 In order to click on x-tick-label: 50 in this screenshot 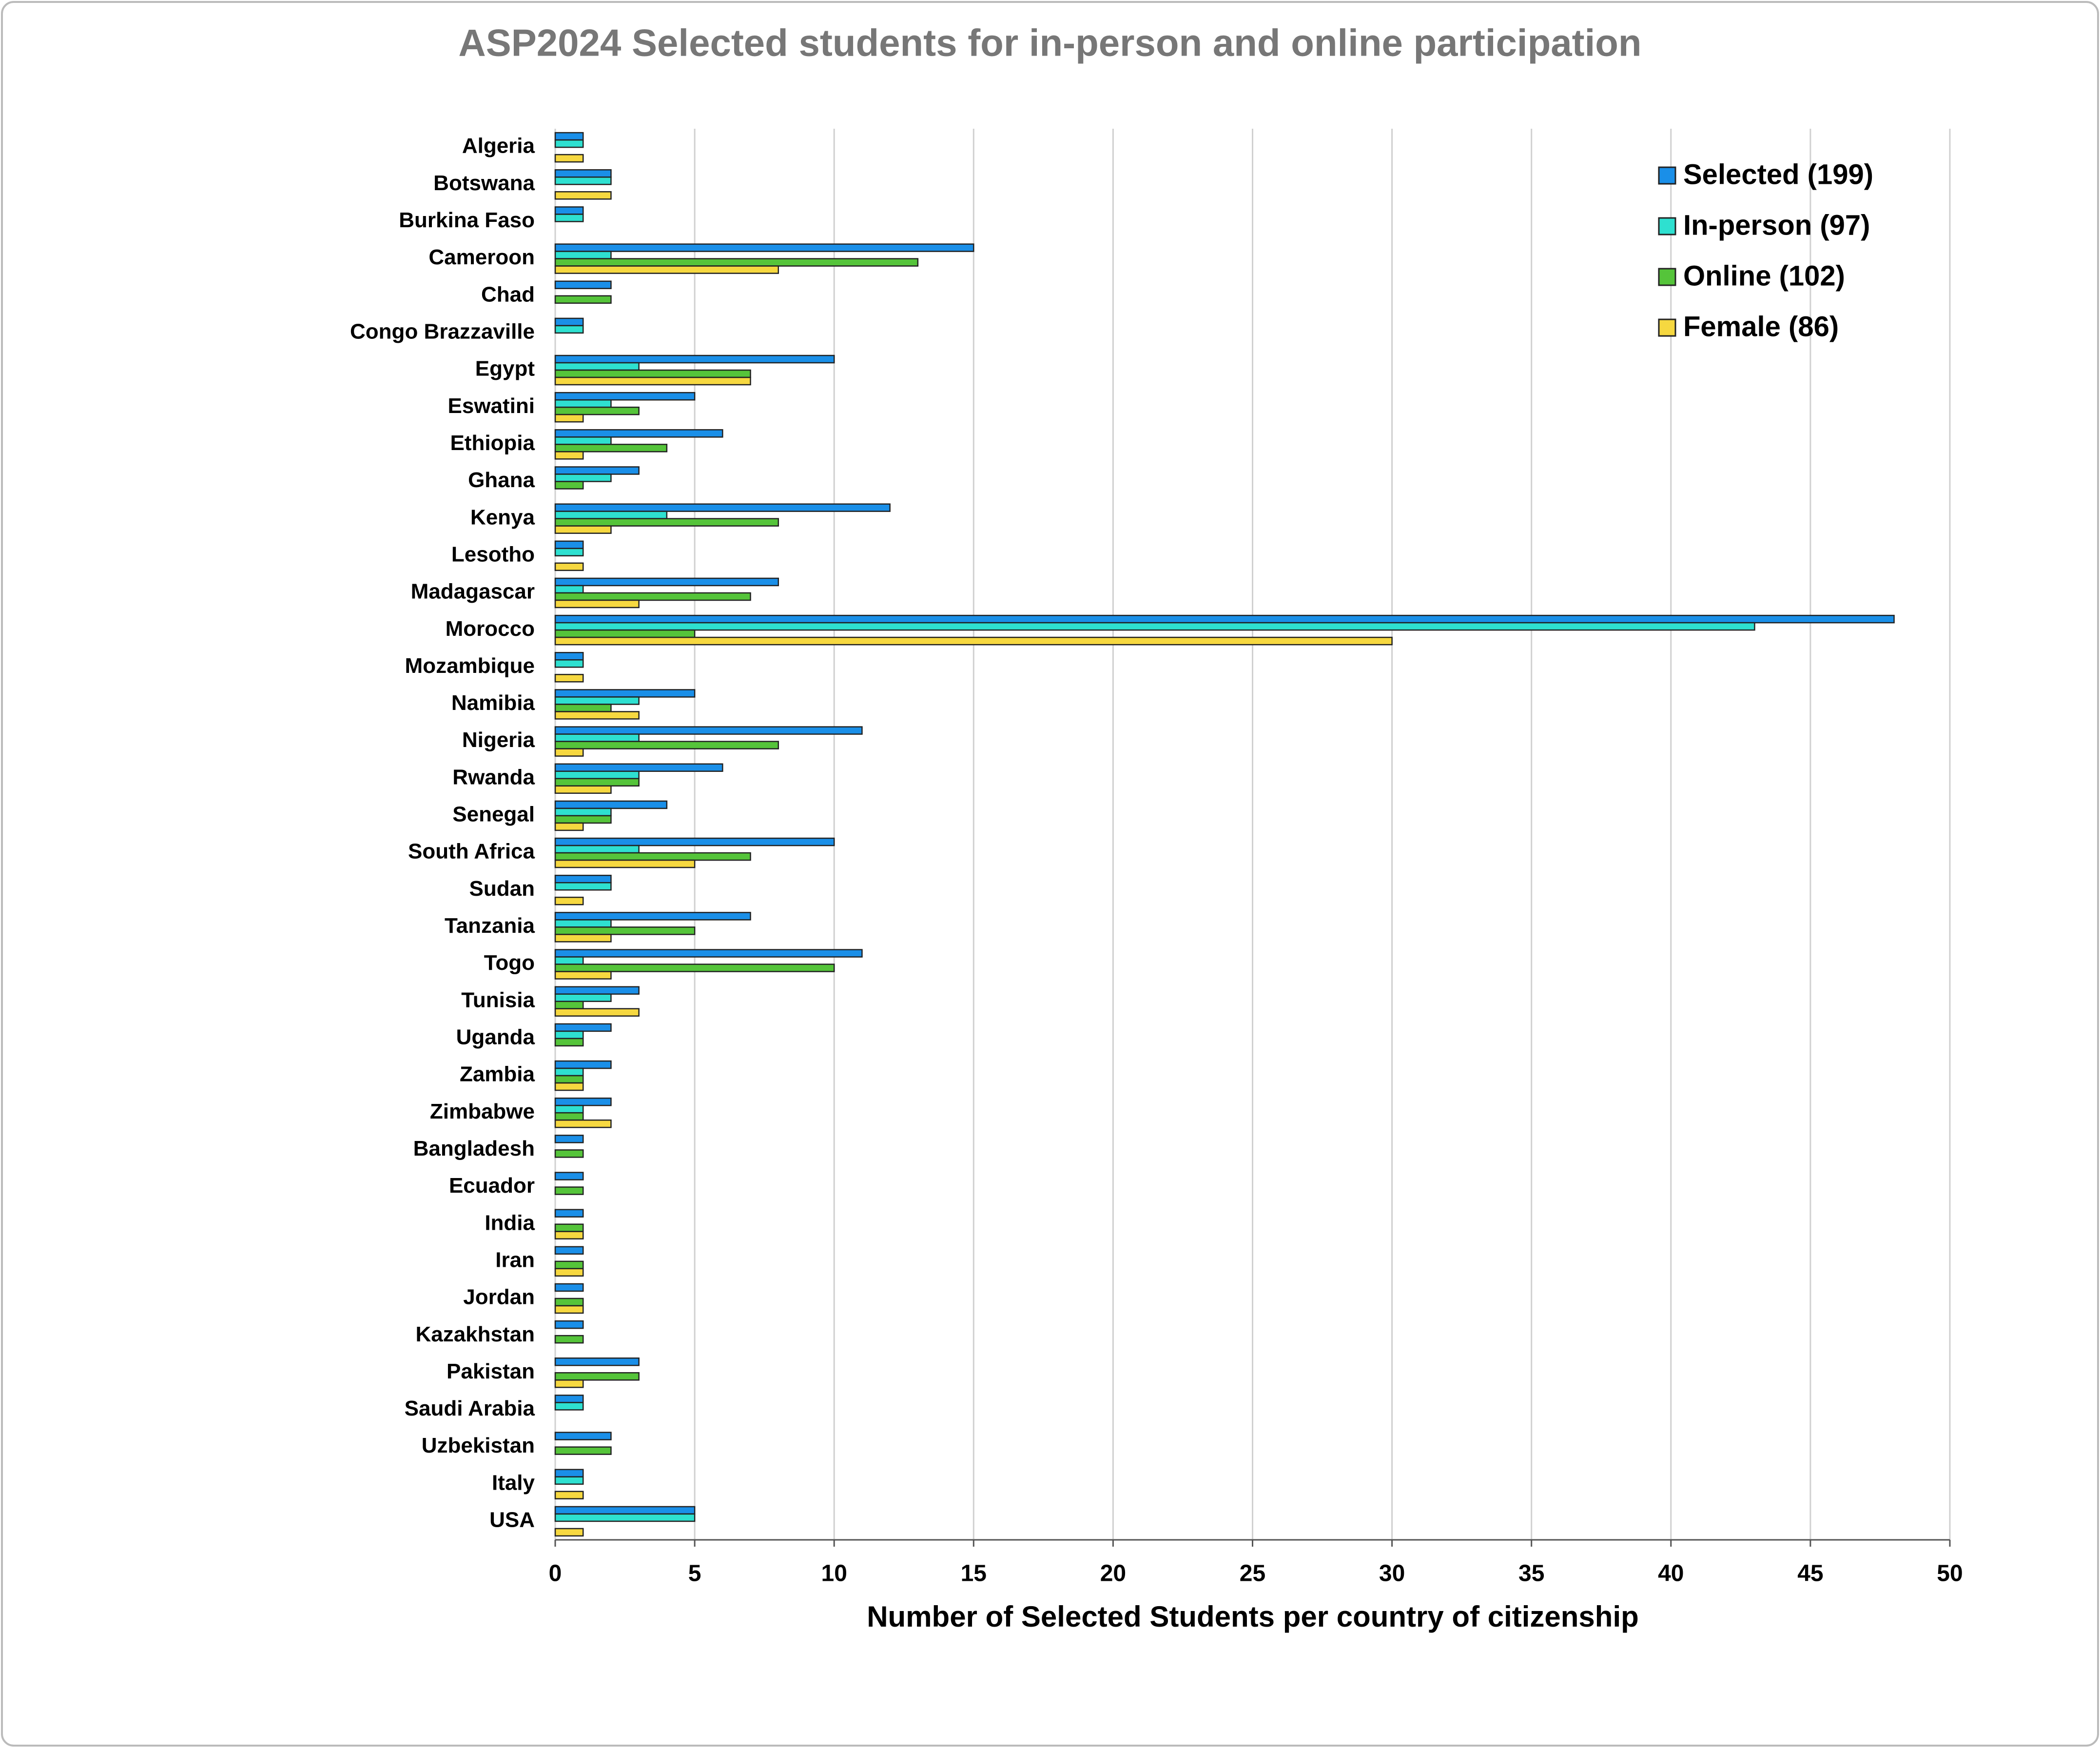, I will do `click(1950, 1574)`.